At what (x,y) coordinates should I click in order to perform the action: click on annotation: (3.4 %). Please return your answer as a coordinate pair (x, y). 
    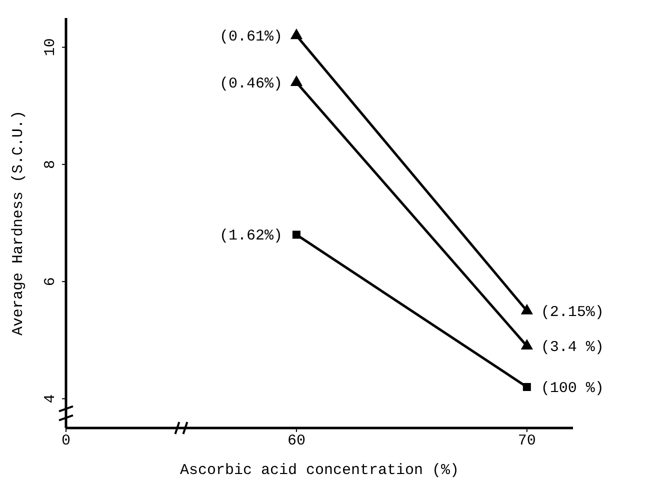
    Looking at the image, I should click on (572, 347).